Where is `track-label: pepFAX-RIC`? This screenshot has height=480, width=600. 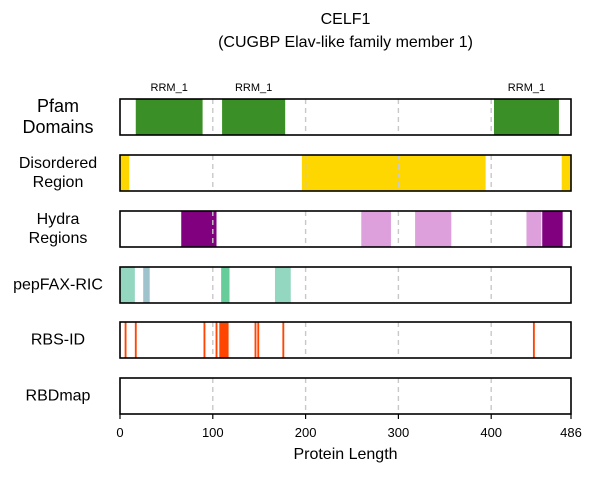
track-label: pepFAX-RIC is located at coordinates (58, 285).